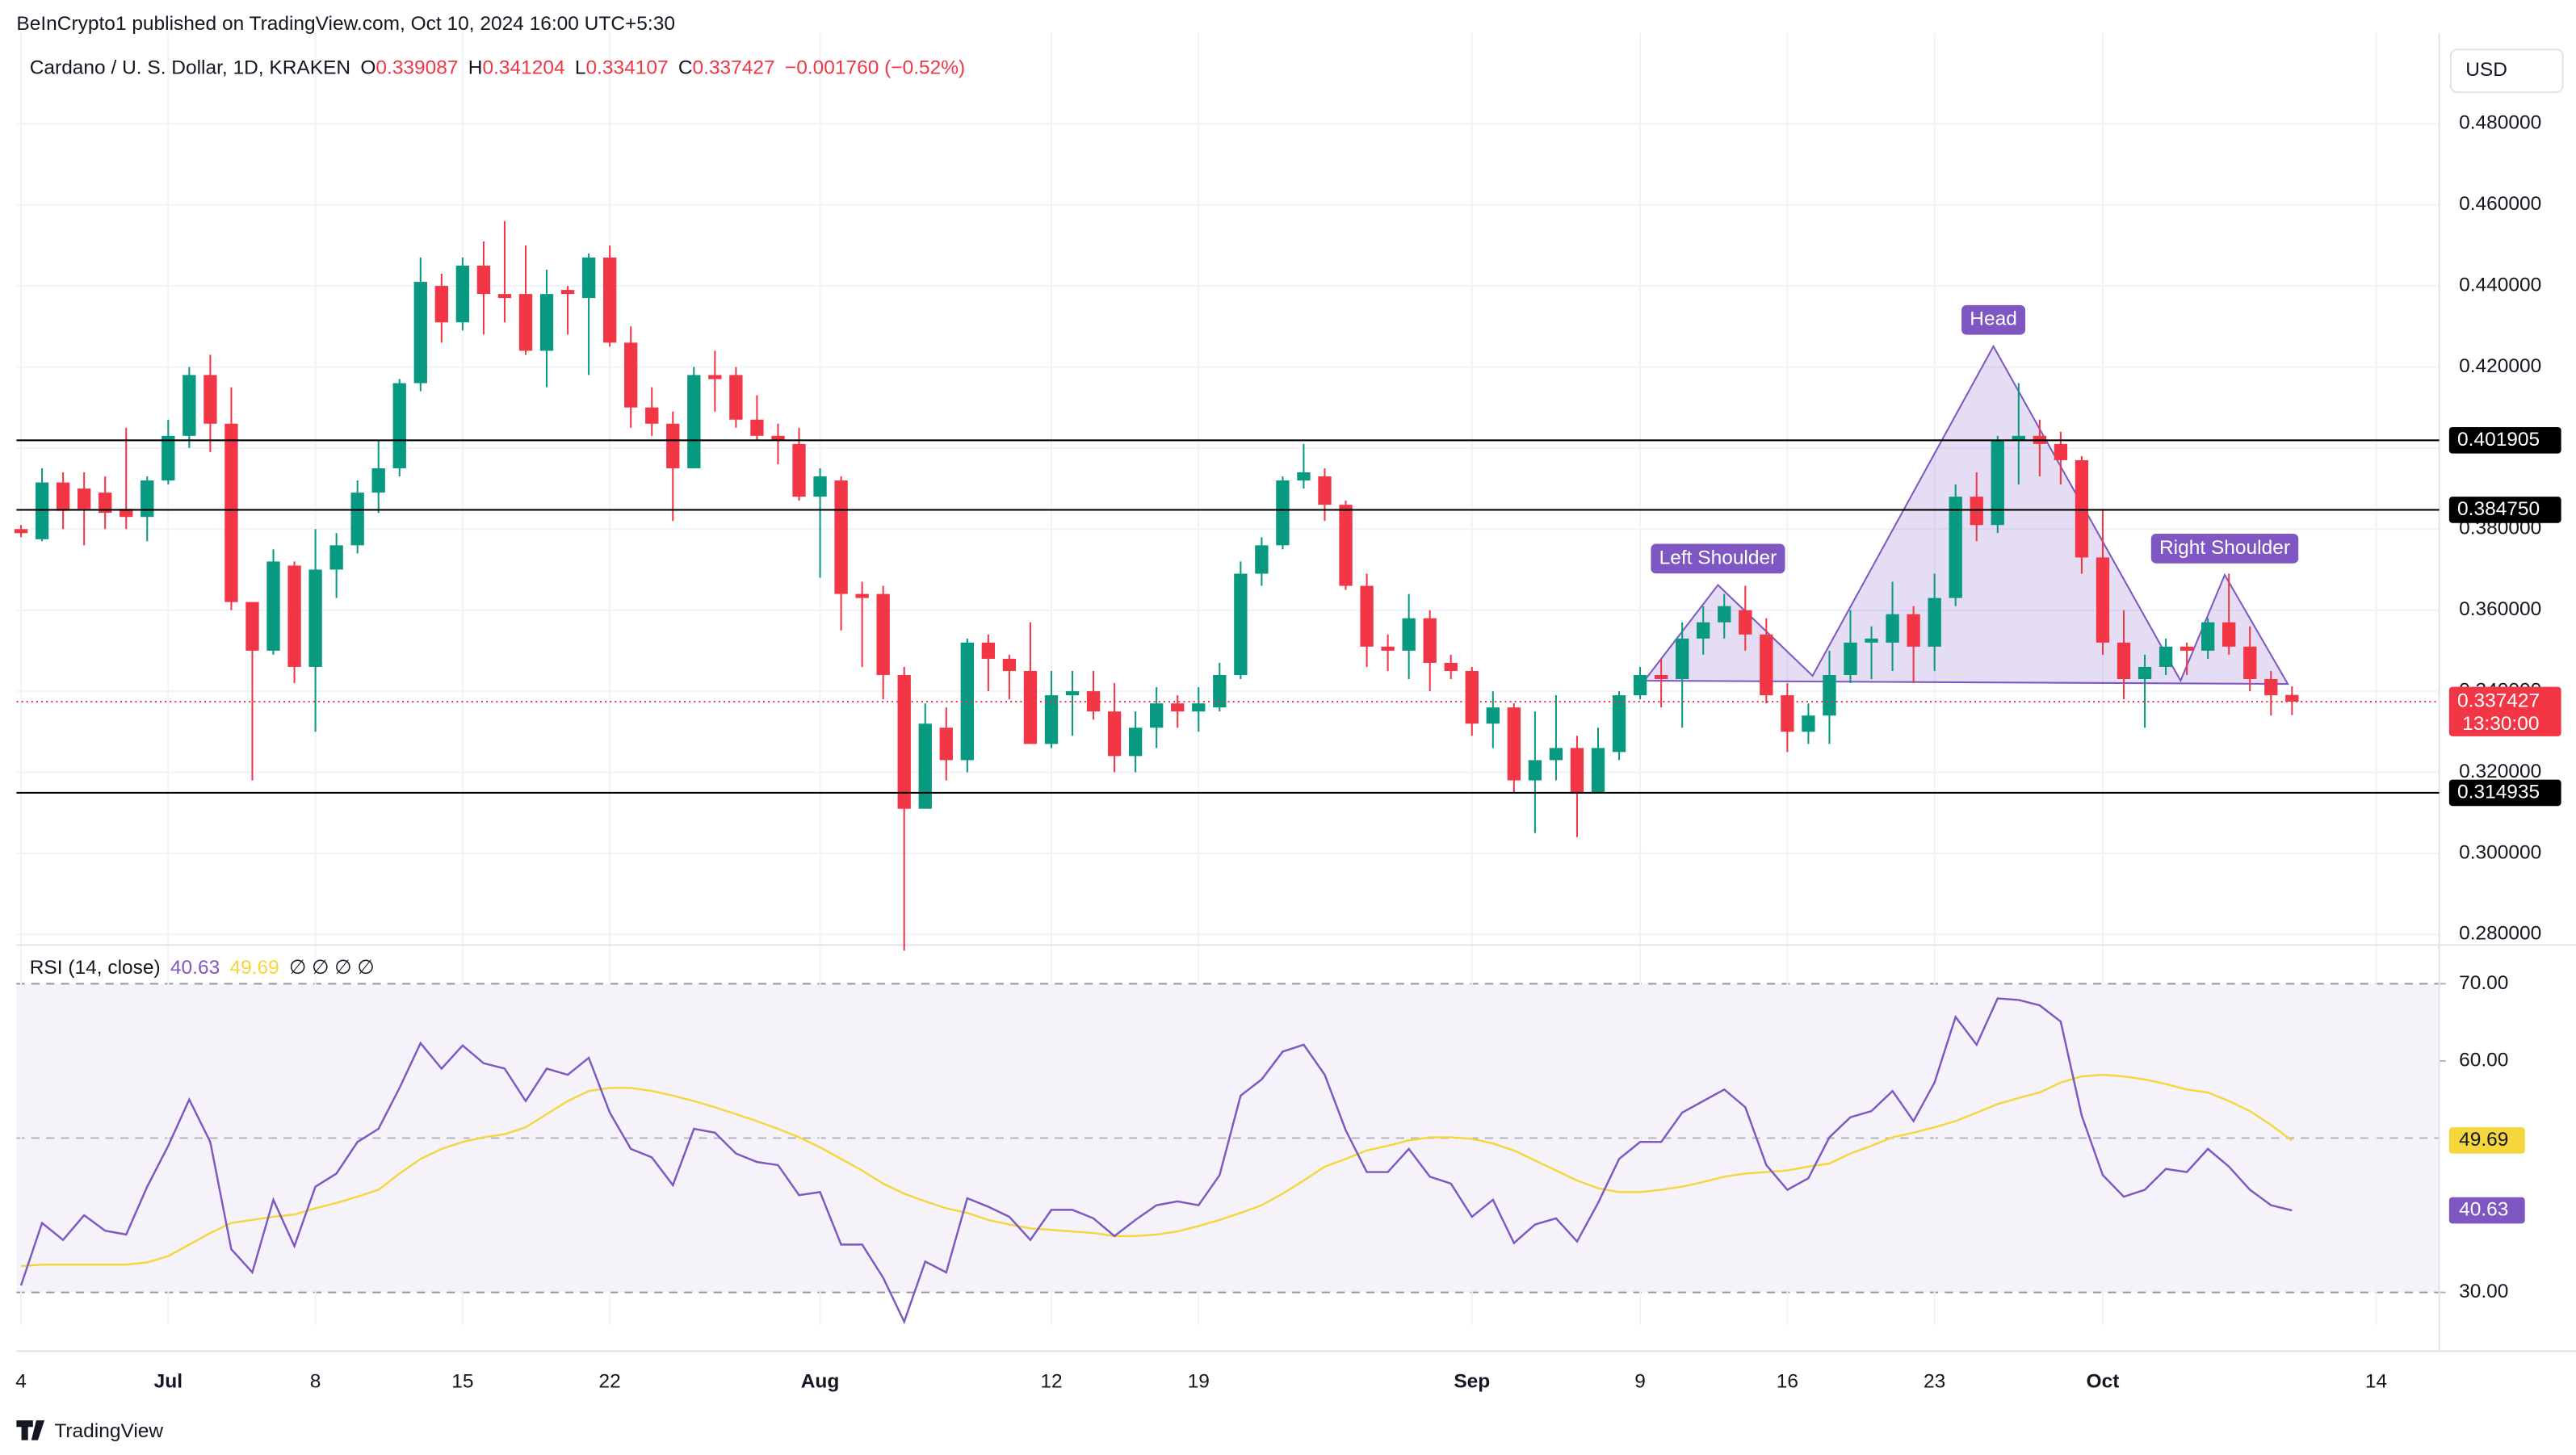 This screenshot has width=2576, height=1455. Describe the element at coordinates (1993, 319) in the screenshot. I see `pattern-label: Head` at that location.